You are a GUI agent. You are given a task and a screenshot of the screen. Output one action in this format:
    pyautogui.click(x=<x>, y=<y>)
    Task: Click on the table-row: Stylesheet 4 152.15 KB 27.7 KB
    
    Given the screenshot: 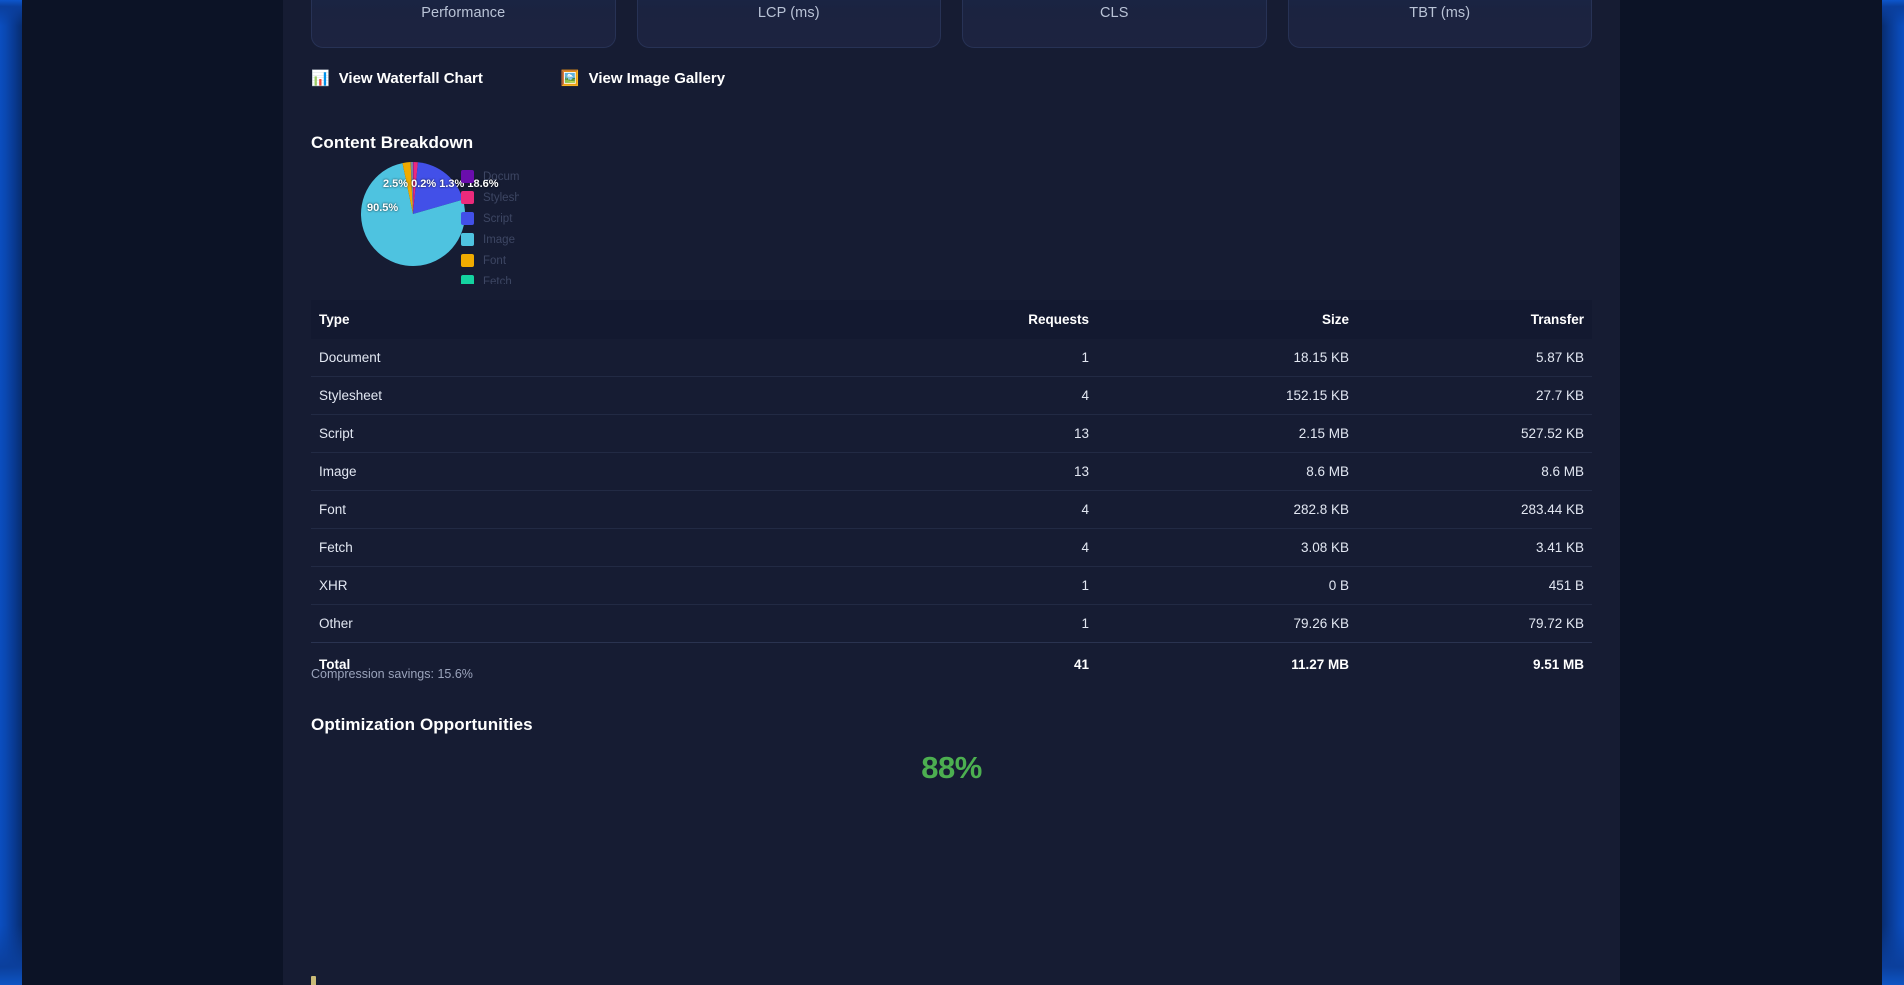 What is the action you would take?
    pyautogui.click(x=951, y=395)
    